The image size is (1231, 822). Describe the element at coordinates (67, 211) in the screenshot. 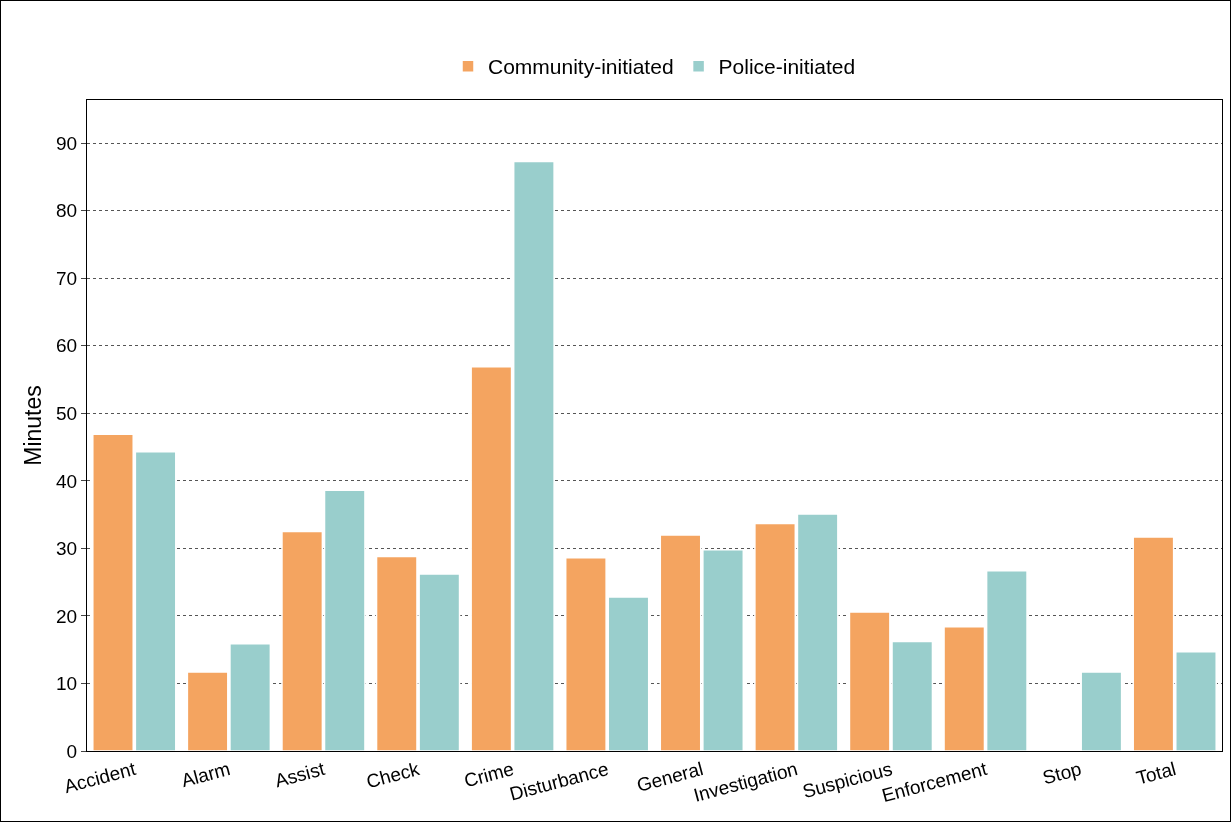

I see `y-tick-label: 80` at that location.